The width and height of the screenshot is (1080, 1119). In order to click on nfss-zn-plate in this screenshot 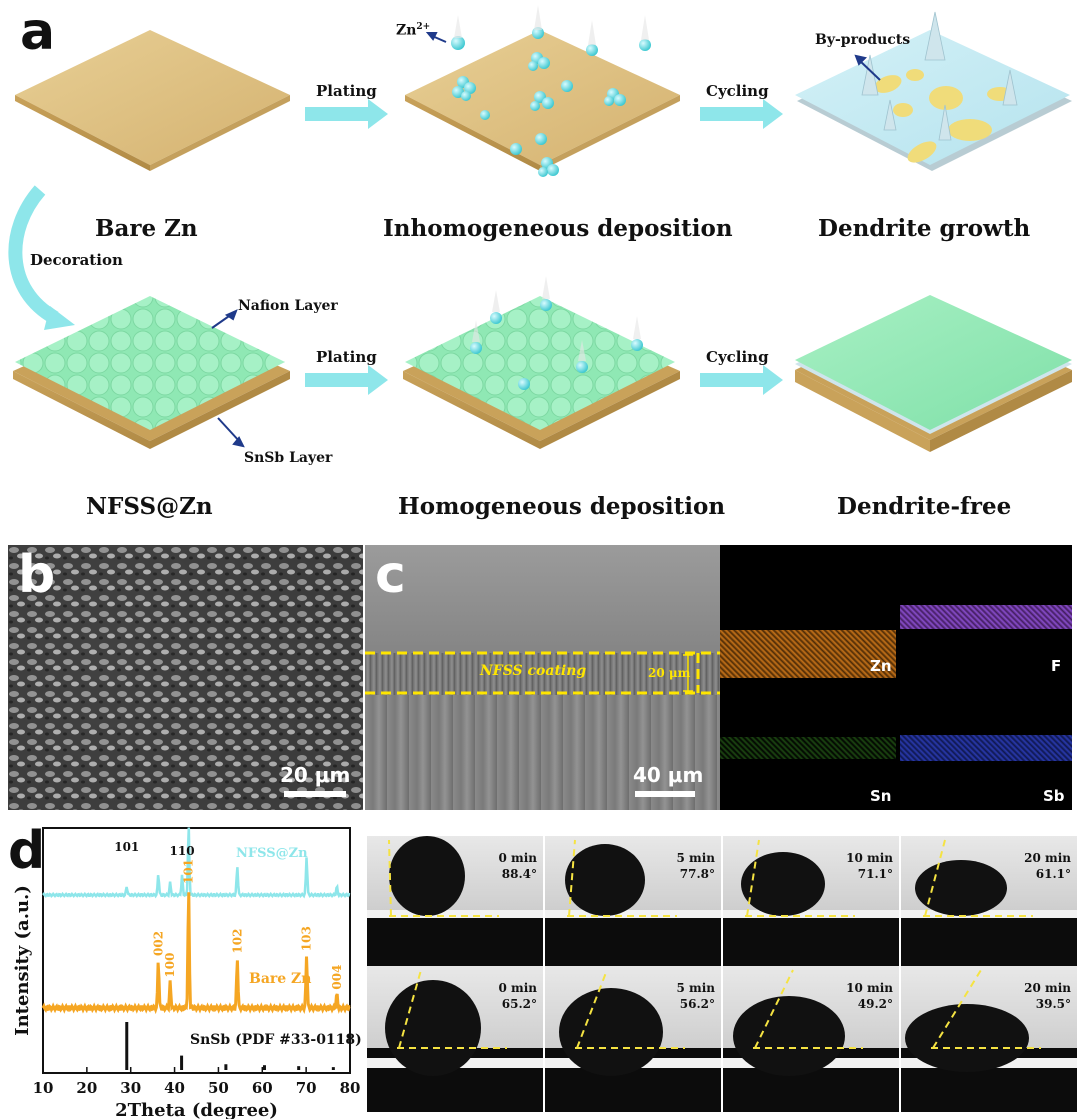, I will do `click(151, 372)`.